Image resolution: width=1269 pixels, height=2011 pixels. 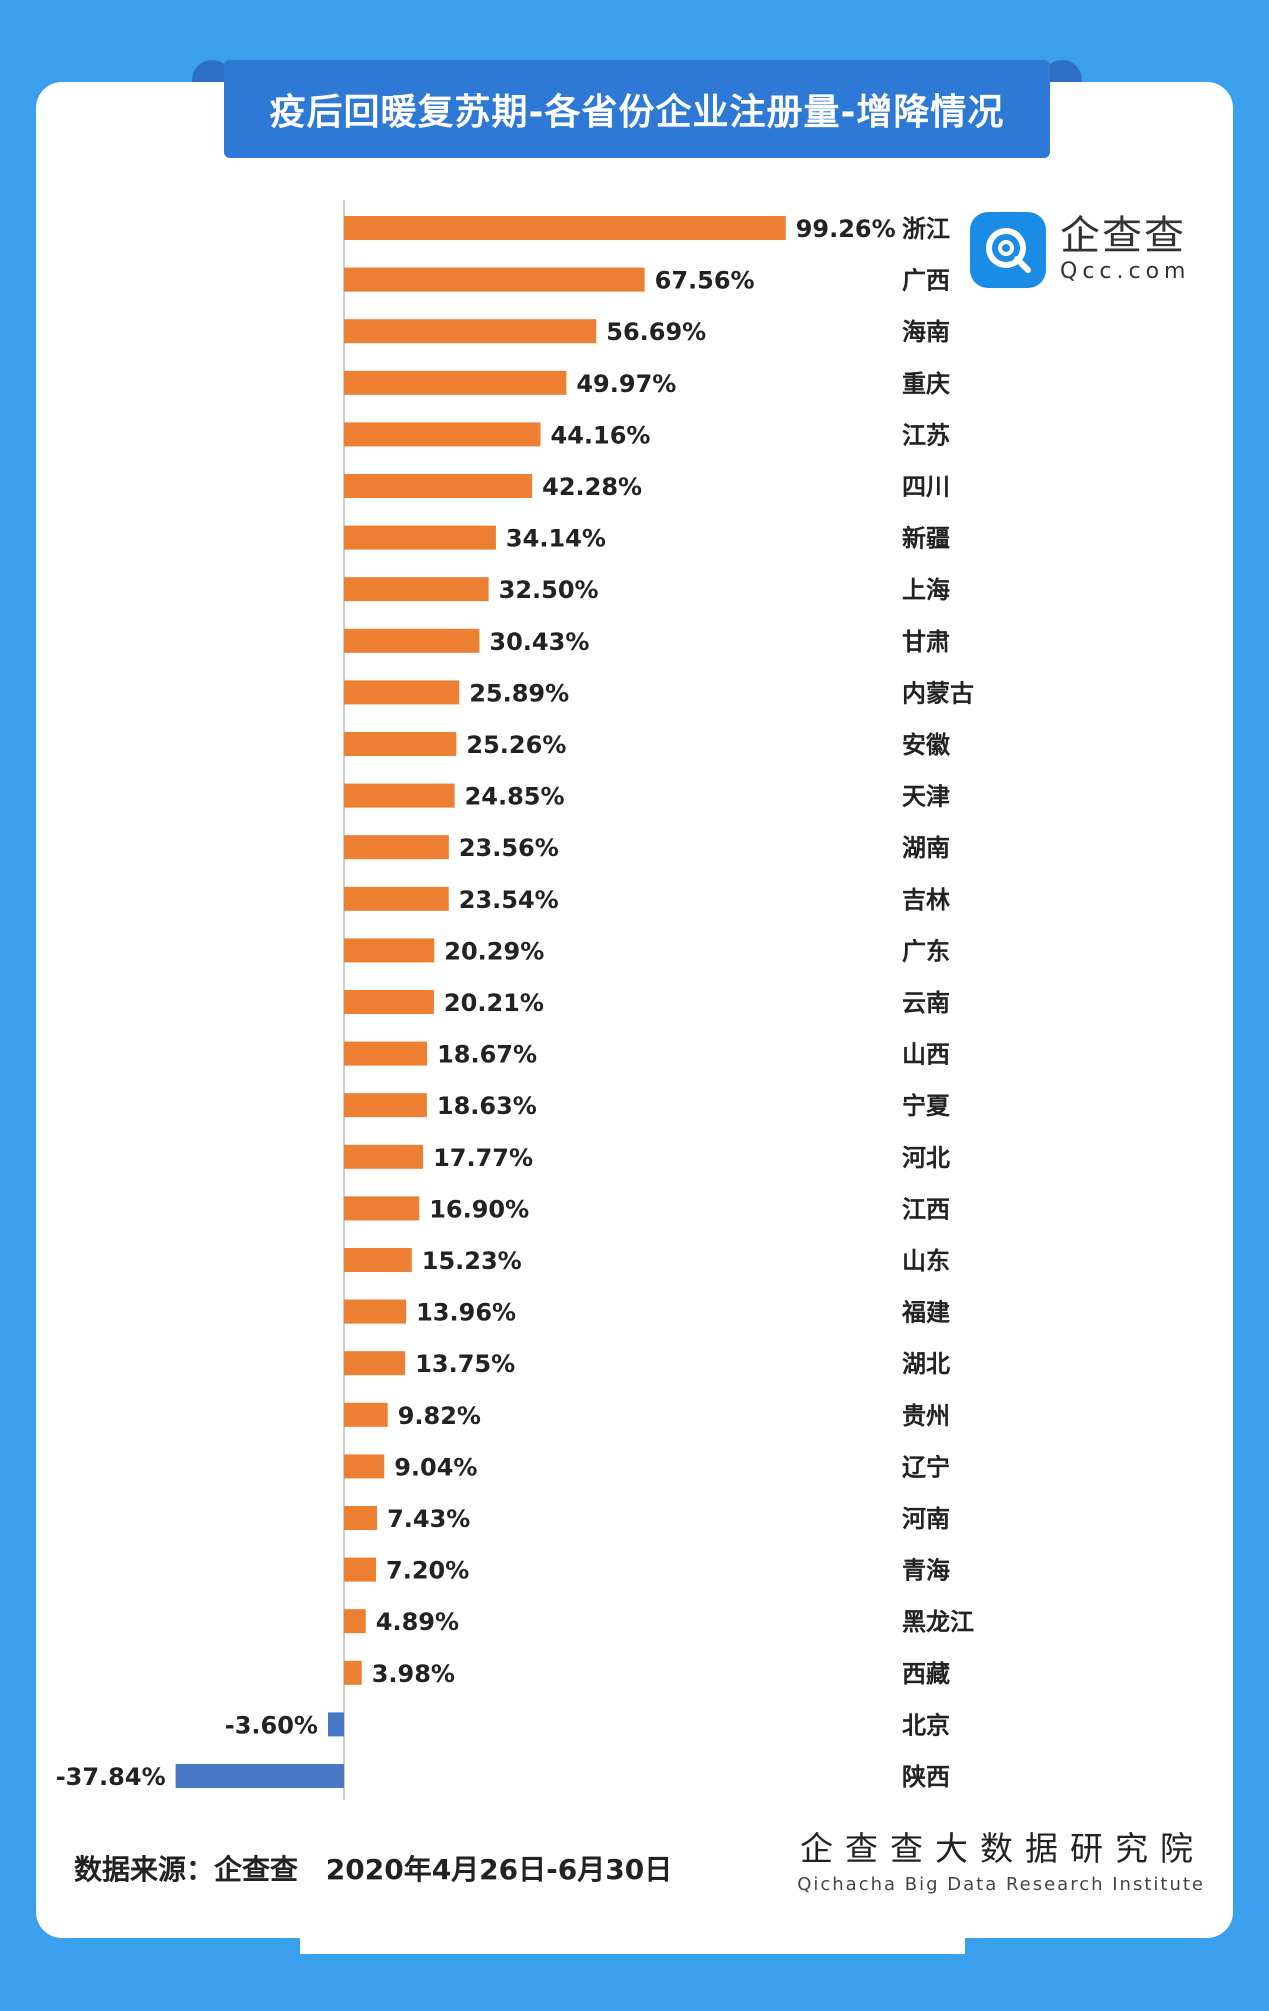 What do you see at coordinates (539, 642) in the screenshot?
I see `value-label: 30.43%` at bounding box center [539, 642].